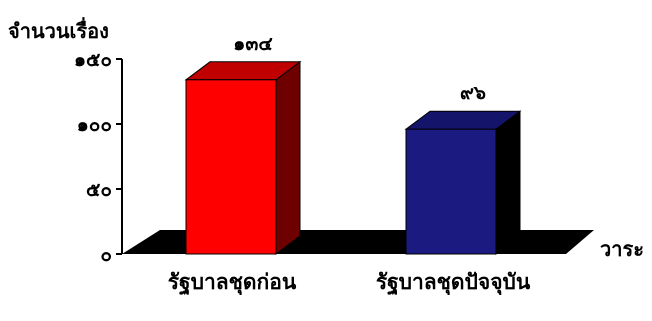 Image resolution: width=652 pixels, height=321 pixels. Describe the element at coordinates (94, 125) in the screenshot. I see `y-tick-label: ๑๐๐` at that location.